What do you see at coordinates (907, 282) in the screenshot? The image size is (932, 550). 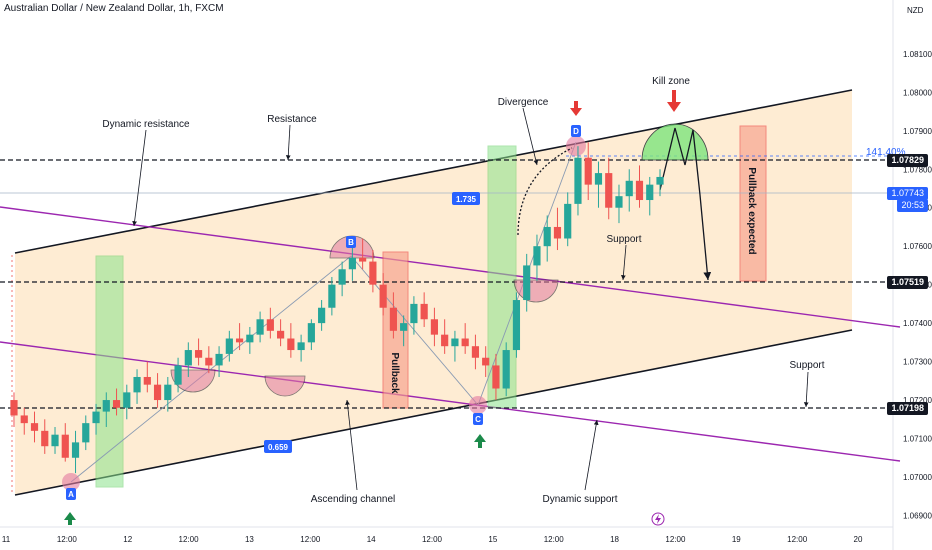 I see `support-upper-price-tag: 1.07519` at bounding box center [907, 282].